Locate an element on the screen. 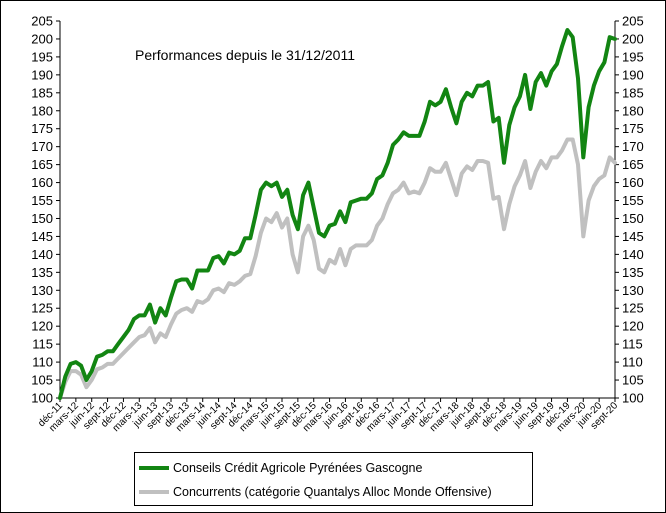 This screenshot has width=666, height=513. right-tick-label: 140 is located at coordinates (633, 254).